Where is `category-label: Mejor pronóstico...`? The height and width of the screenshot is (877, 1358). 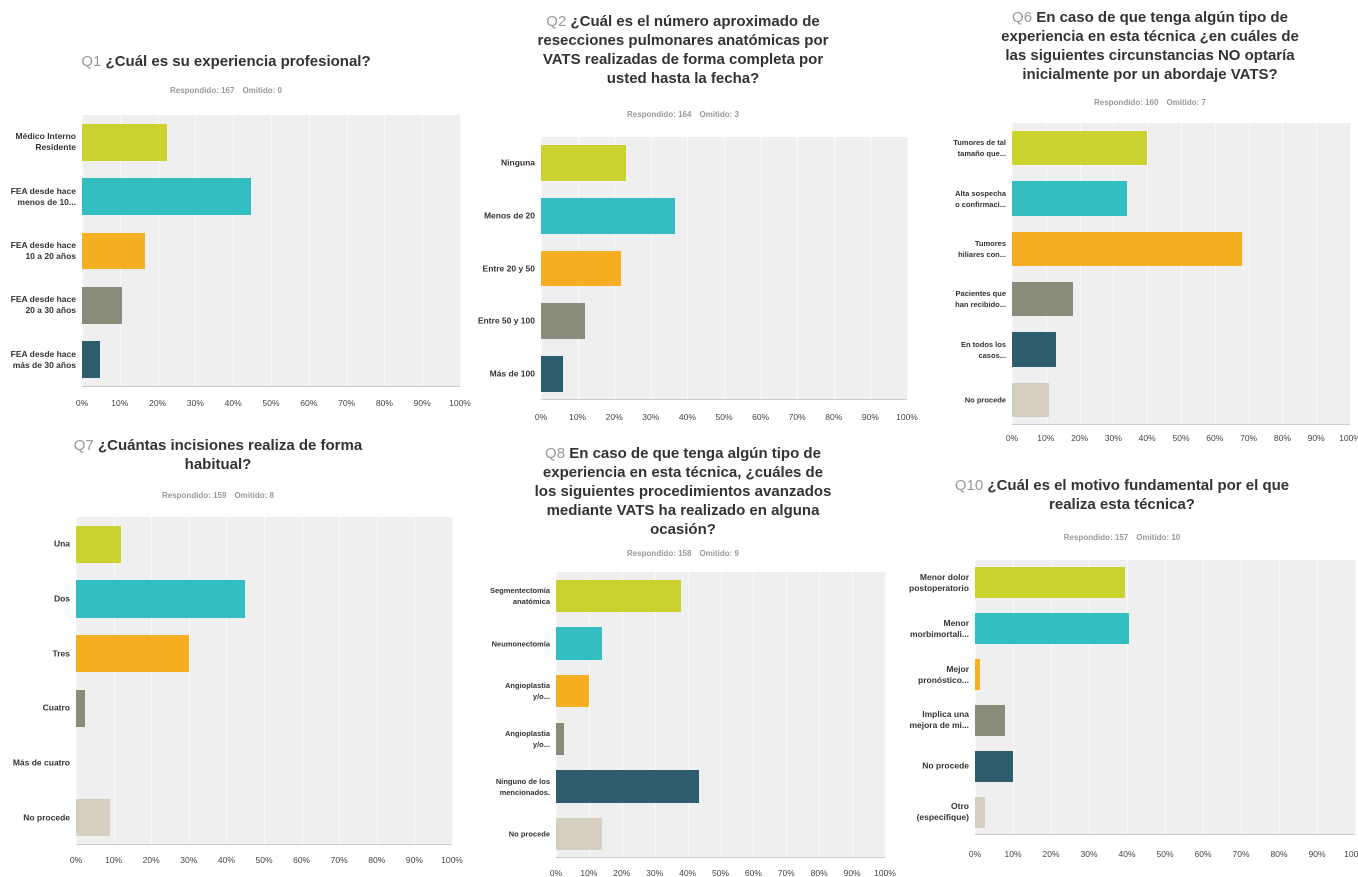 category-label: Mejor pronóstico... is located at coordinates (943, 674).